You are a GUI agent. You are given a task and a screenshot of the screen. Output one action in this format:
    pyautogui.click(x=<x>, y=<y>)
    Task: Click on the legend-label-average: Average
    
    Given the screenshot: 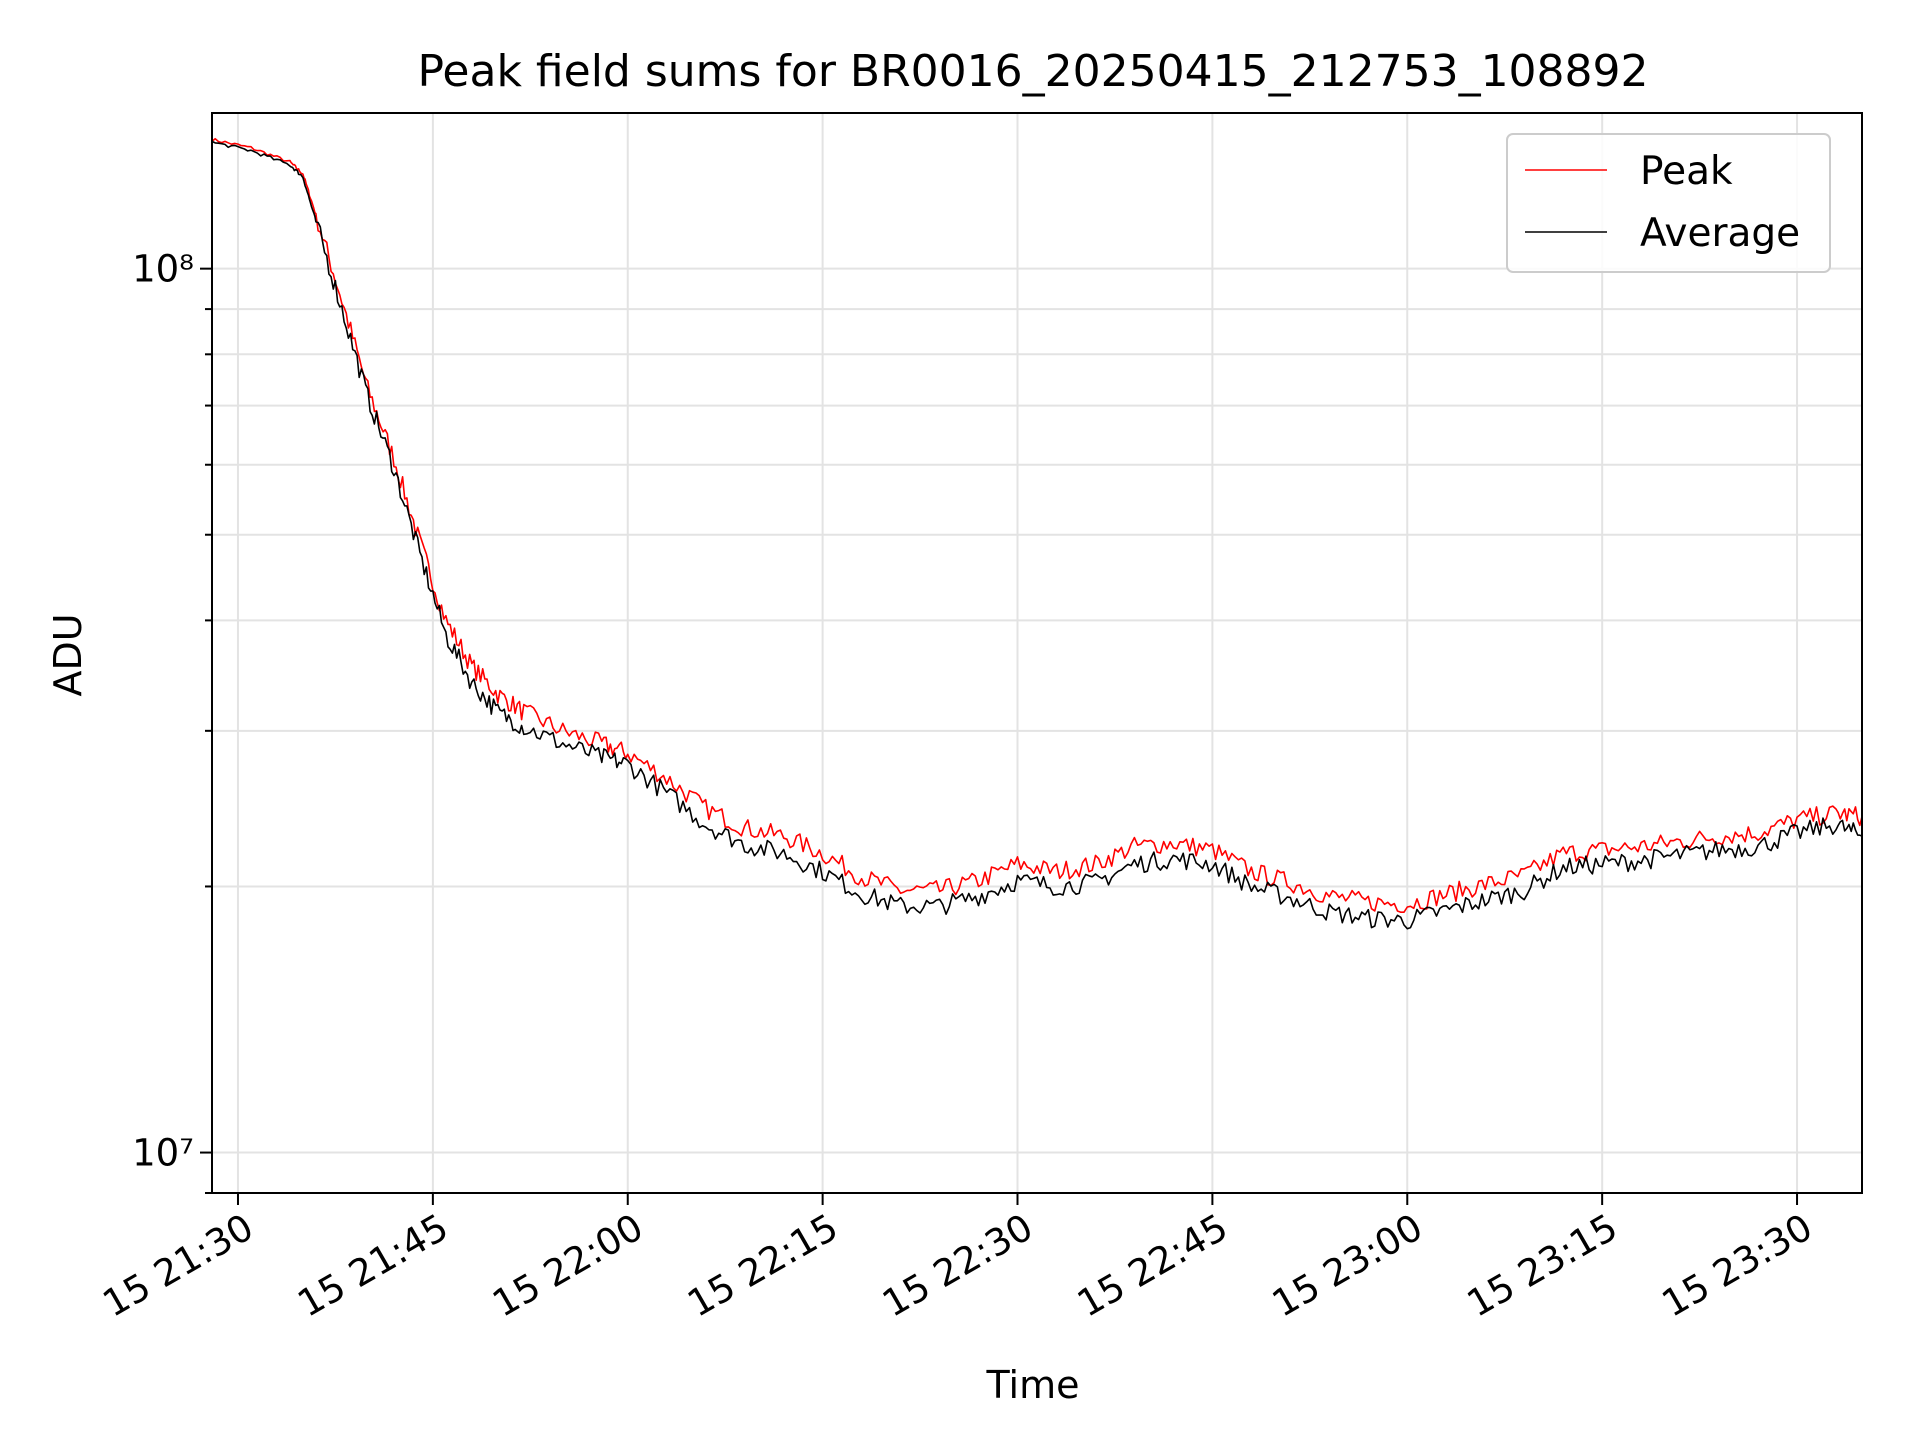 What is the action you would take?
    pyautogui.click(x=1720, y=233)
    